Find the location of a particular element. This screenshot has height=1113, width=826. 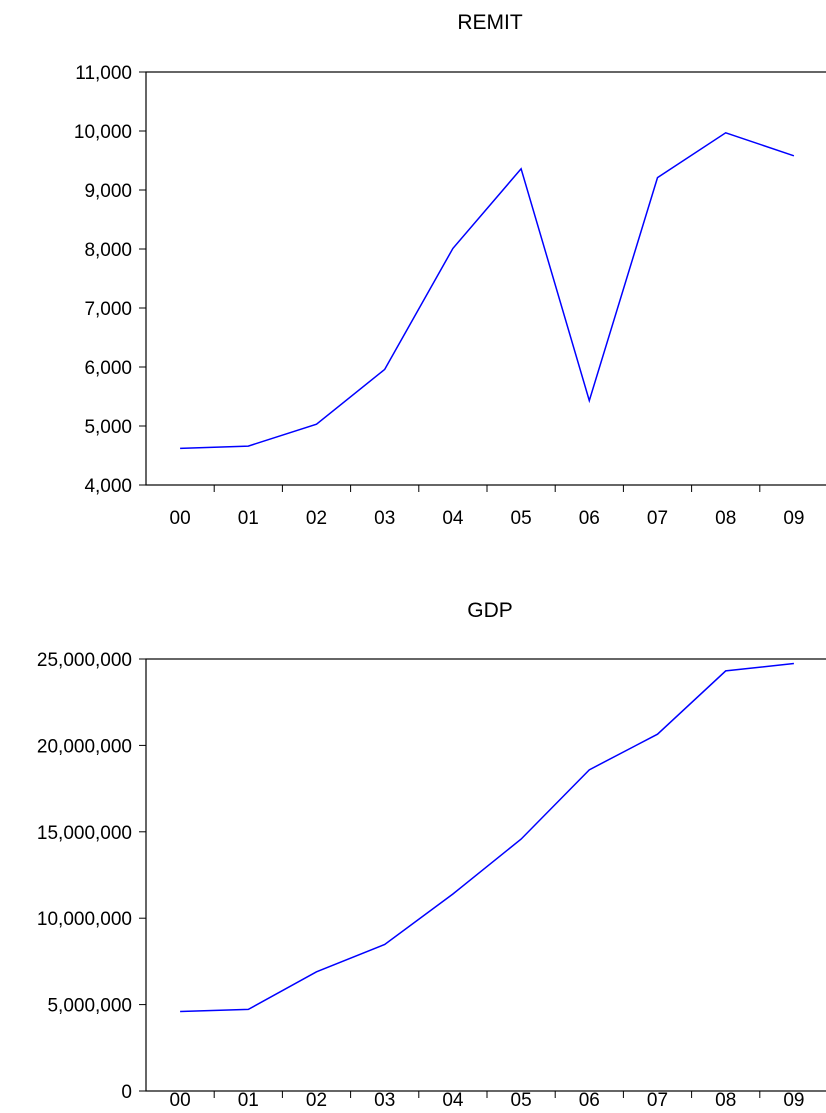

y-tick-label: 5,000 is located at coordinates (108, 427).